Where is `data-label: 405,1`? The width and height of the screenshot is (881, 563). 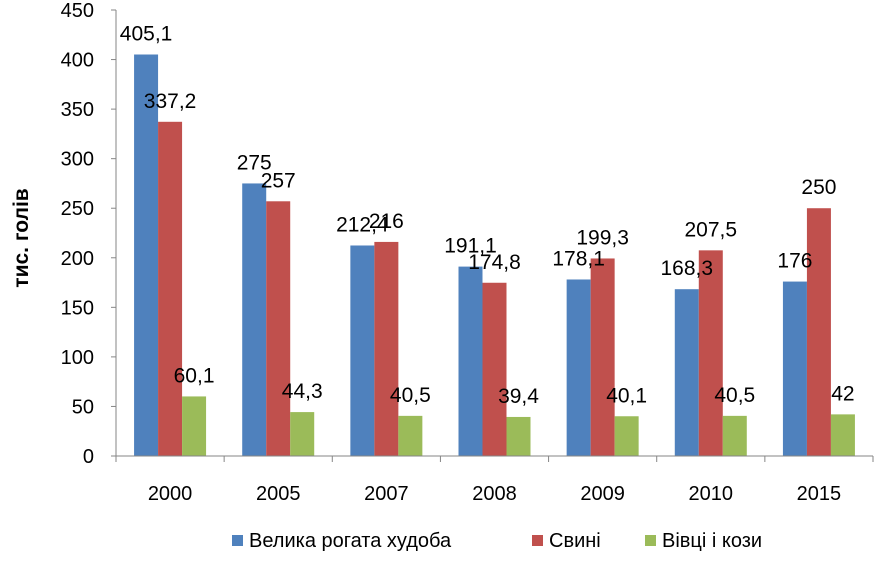 data-label: 405,1 is located at coordinates (146, 34).